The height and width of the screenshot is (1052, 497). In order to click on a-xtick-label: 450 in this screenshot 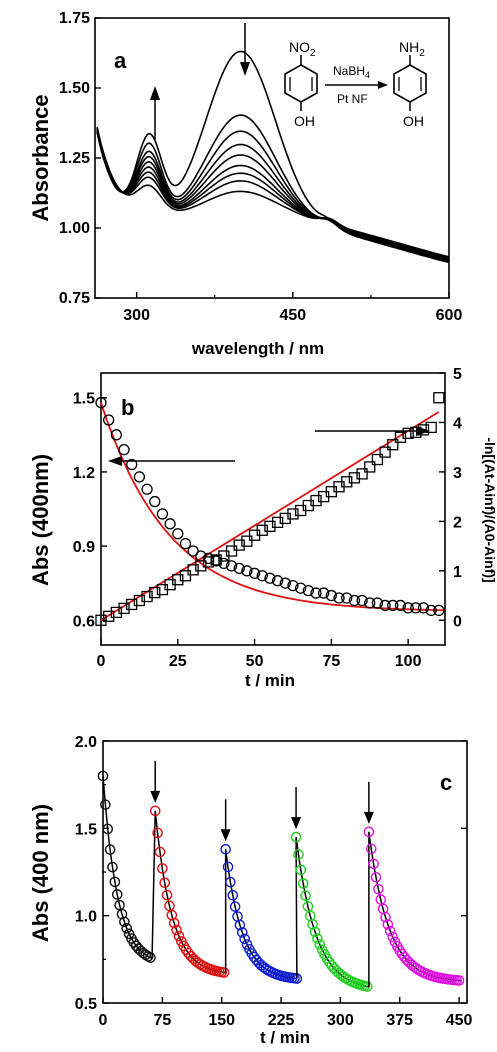, I will do `click(292, 315)`.